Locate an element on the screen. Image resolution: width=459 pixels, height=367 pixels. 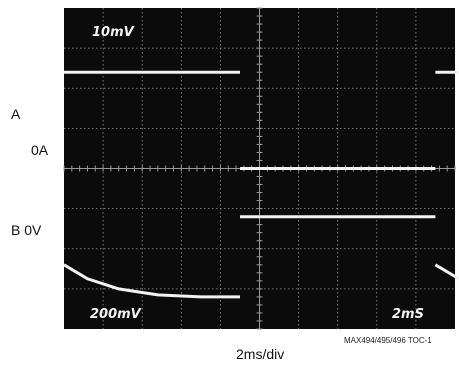
ch2-scale-label: 200mV is located at coordinates (116, 314).